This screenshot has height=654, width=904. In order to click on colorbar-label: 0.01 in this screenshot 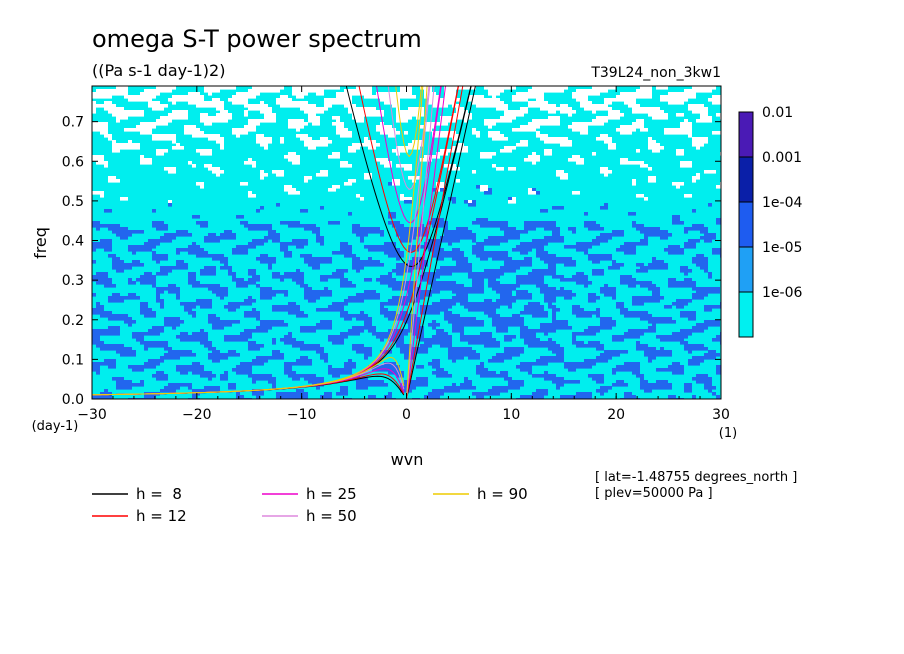, I will do `click(777, 113)`.